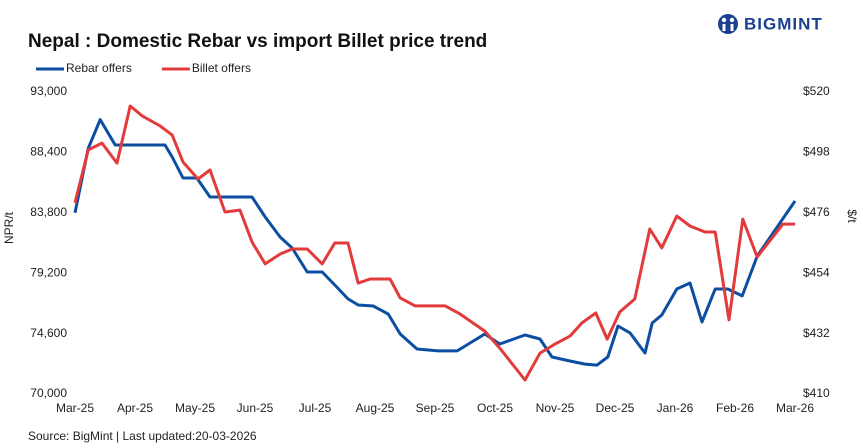 Image resolution: width=863 pixels, height=448 pixels. Describe the element at coordinates (48, 393) in the screenshot. I see `y-tick-label: 70,000` at that location.